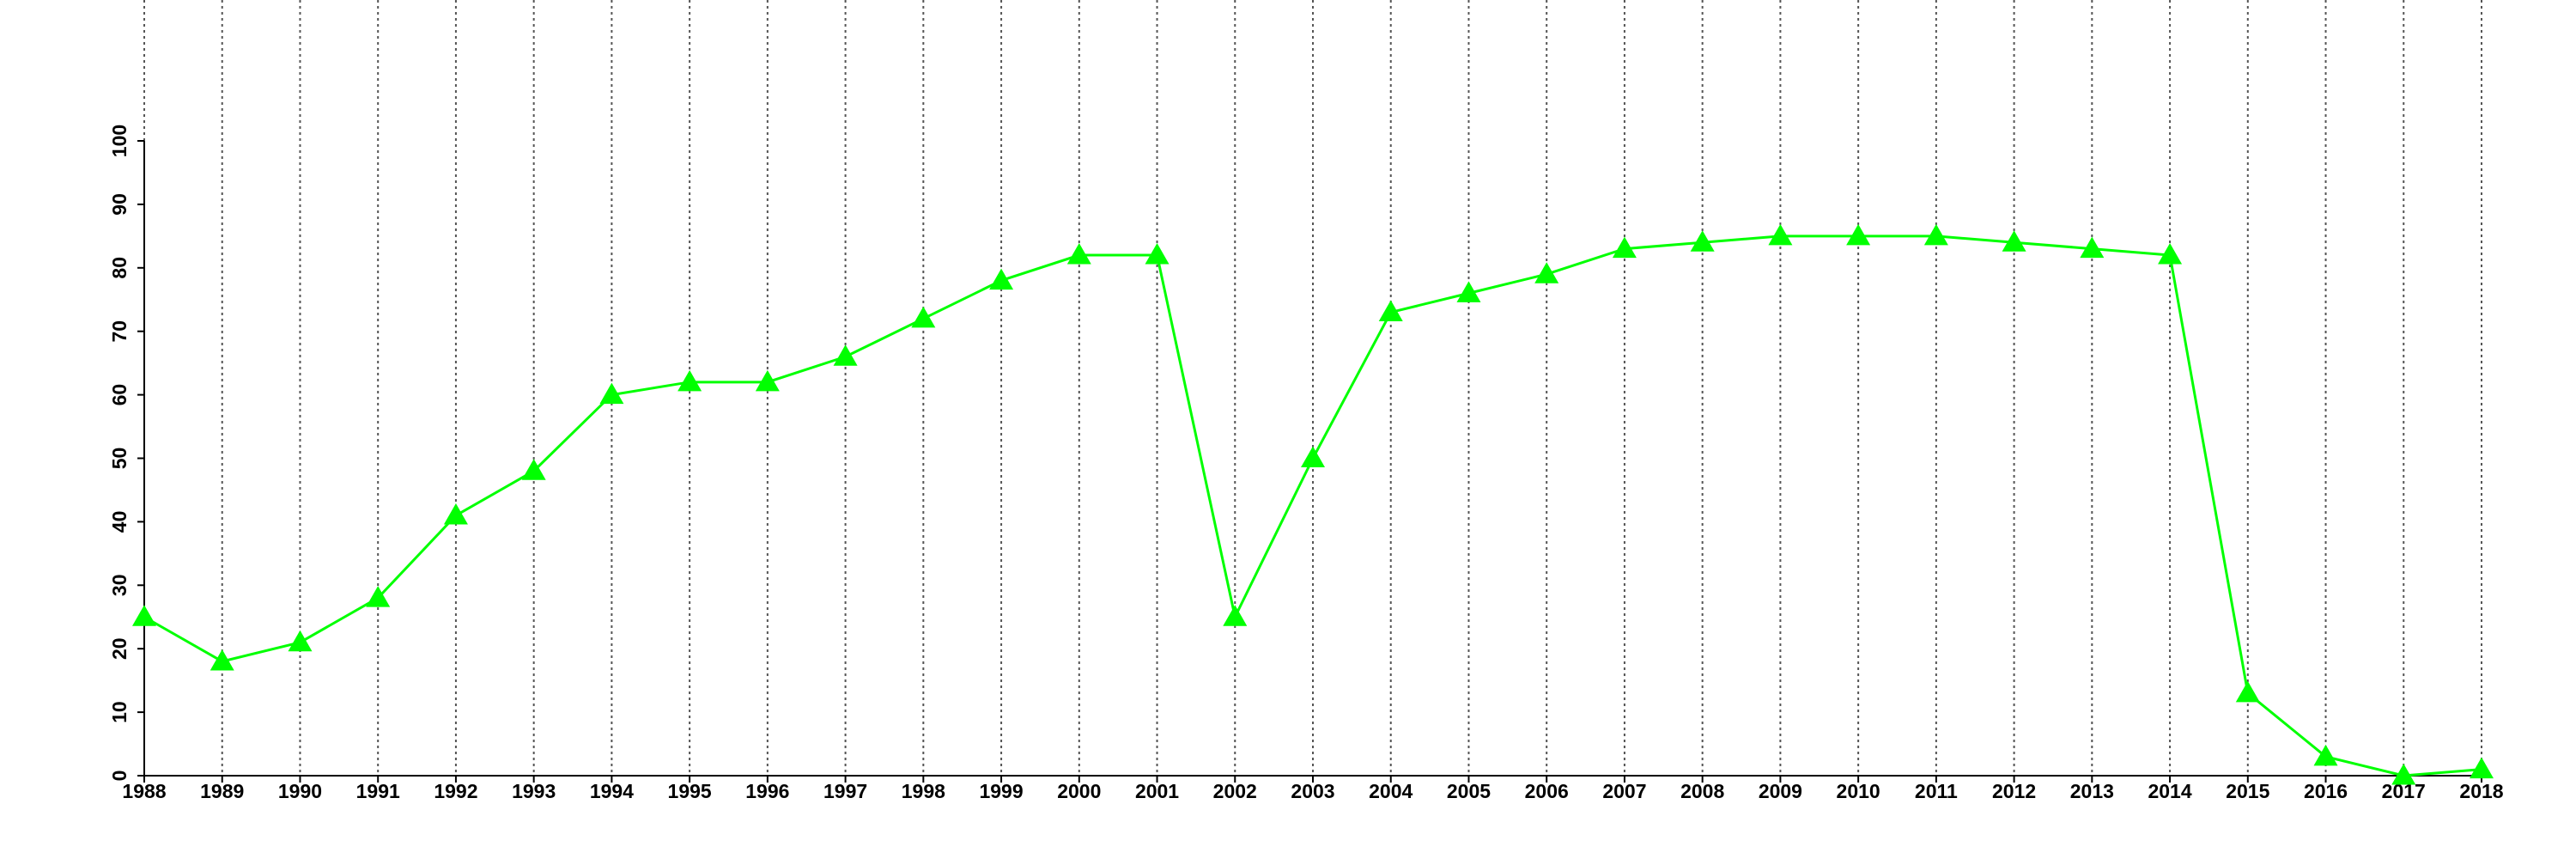 Image resolution: width=2576 pixels, height=859 pixels. What do you see at coordinates (119, 268) in the screenshot?
I see `y-tick-label: 80` at bounding box center [119, 268].